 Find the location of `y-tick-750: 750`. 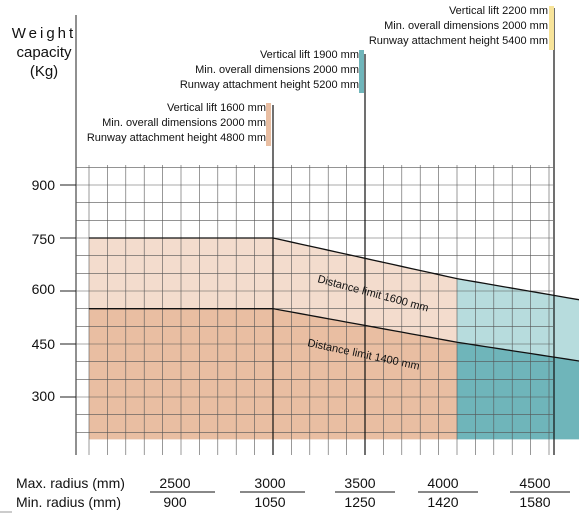

y-tick-750: 750 is located at coordinates (43, 239).